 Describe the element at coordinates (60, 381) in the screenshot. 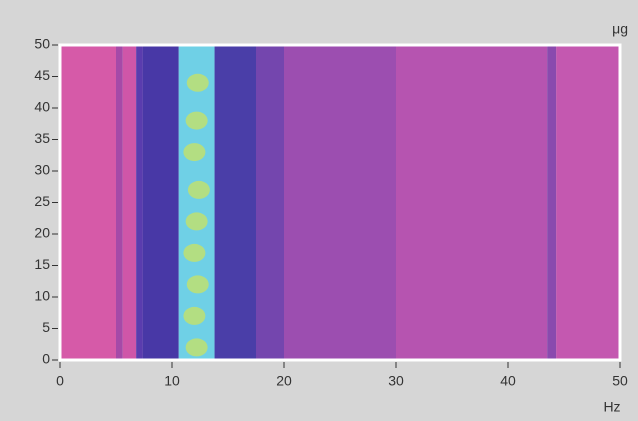

I see `x-tick-label: 0` at that location.